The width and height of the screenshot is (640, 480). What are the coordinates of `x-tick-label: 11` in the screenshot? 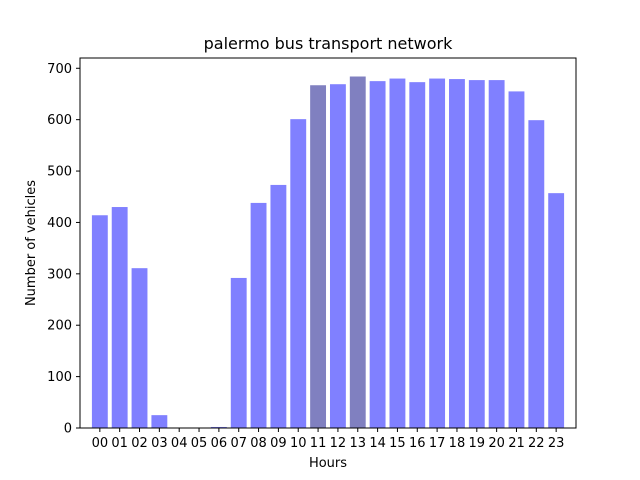 It's located at (318, 443).